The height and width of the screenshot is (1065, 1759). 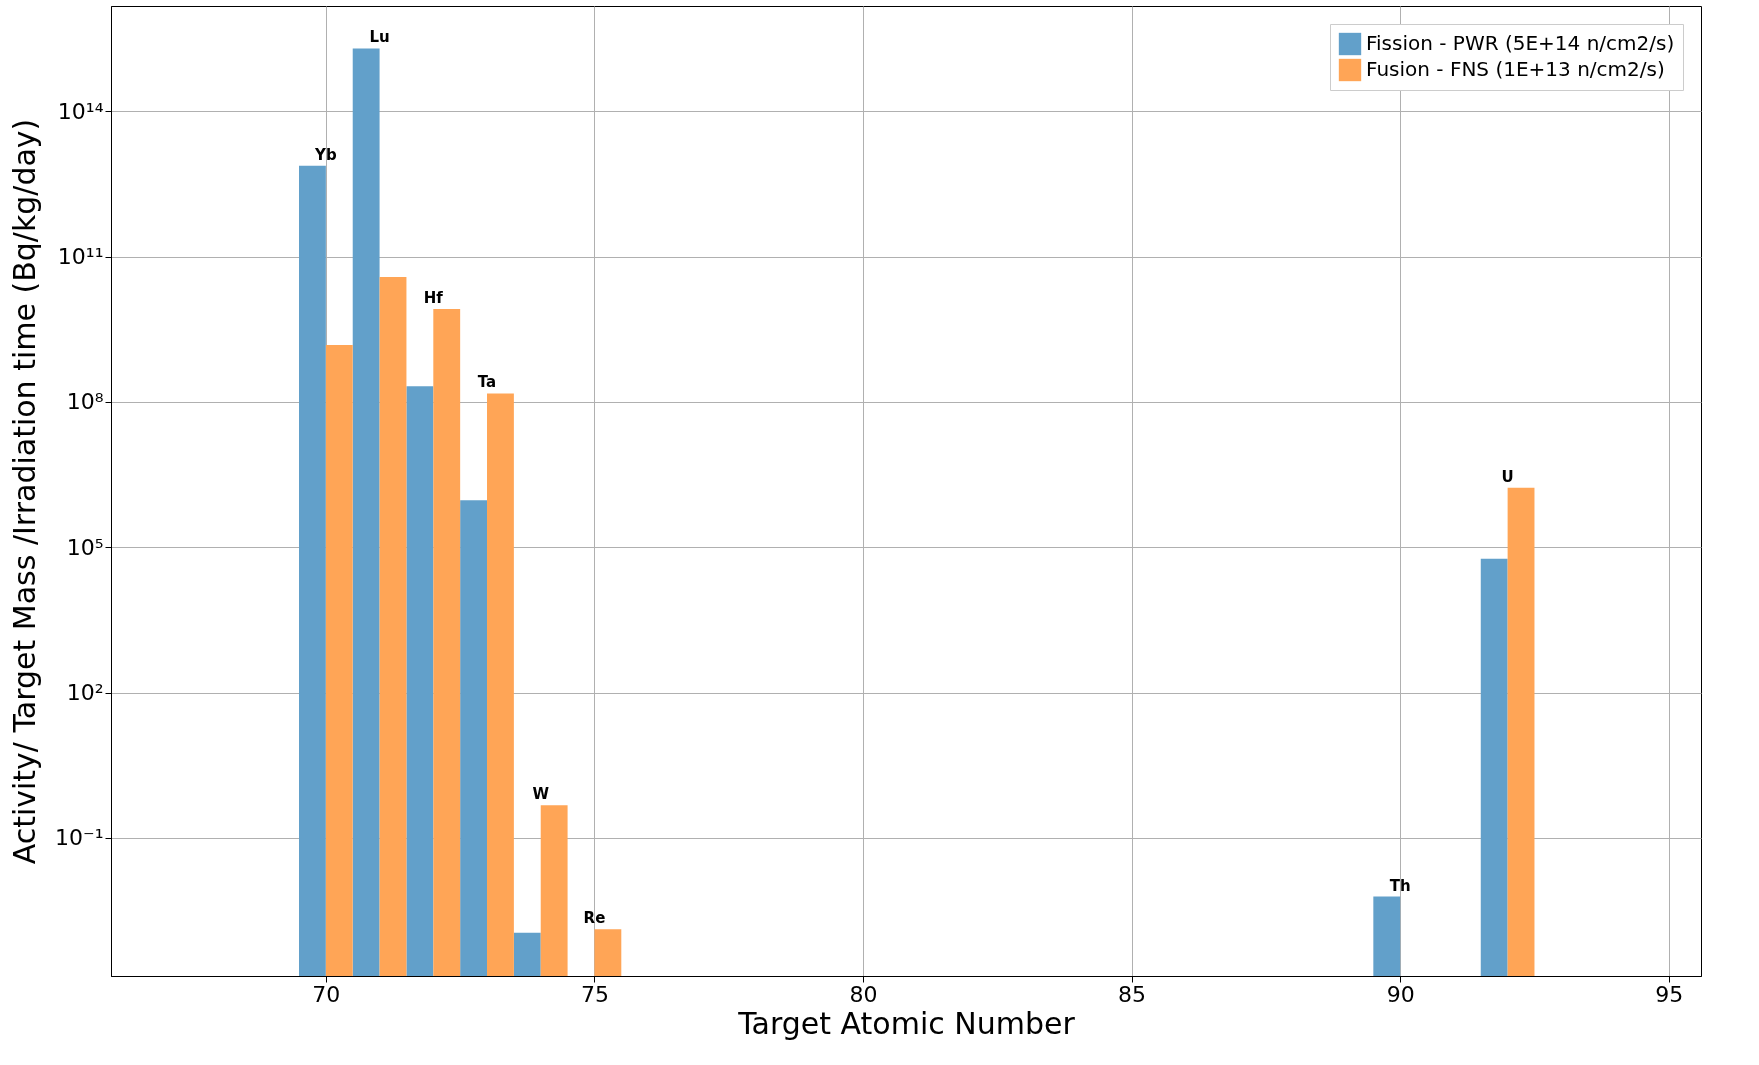 What do you see at coordinates (1515, 69) in the screenshot?
I see `legend-label: Fusion - FNS (1E+13 n/cm2/s)` at bounding box center [1515, 69].